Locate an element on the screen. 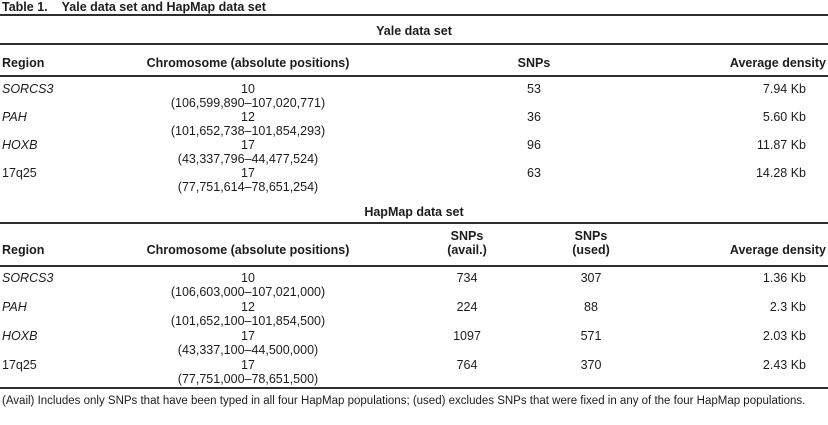 This screenshot has width=828, height=425. chromosome-cell: 10 (106,603,000–107,021,000) is located at coordinates (248, 285).